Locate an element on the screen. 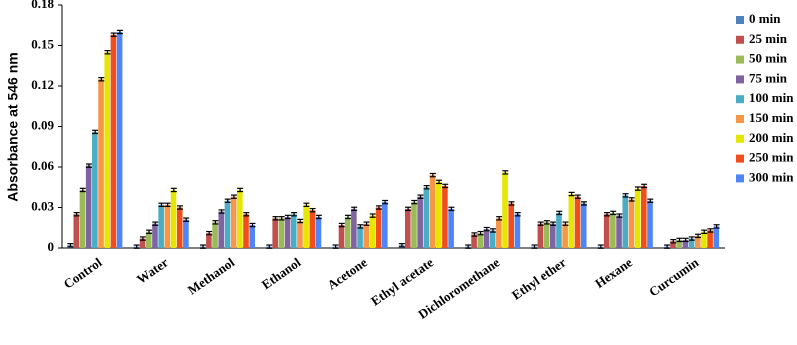 The image size is (797, 345). x-tick-label: Ethyl ether is located at coordinates (539, 278).